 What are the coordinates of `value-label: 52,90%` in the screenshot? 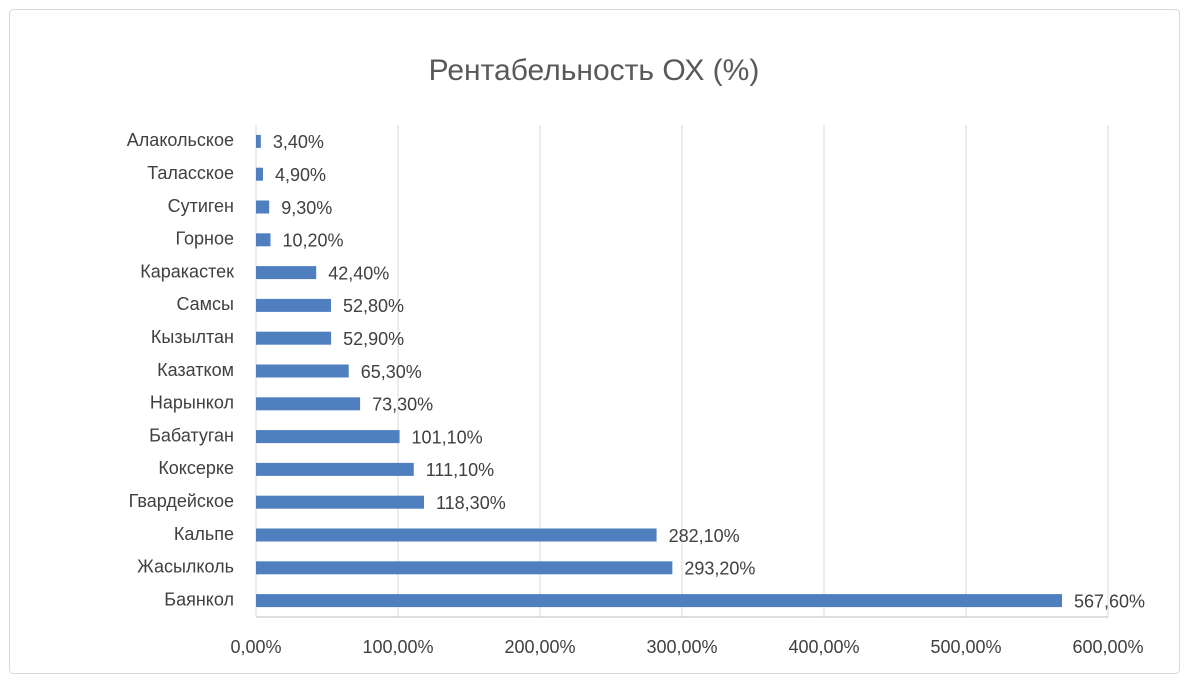 It's located at (373, 339).